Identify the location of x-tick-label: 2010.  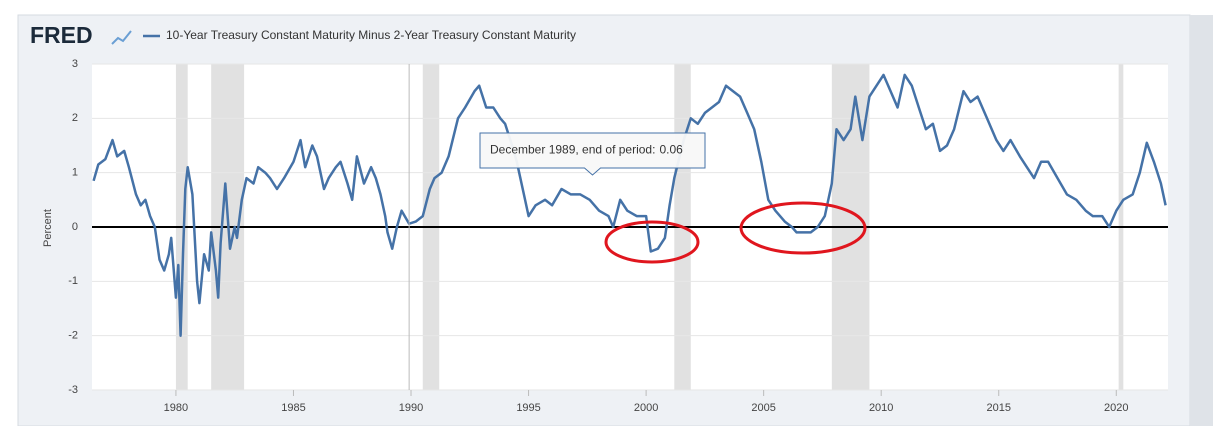
(881, 408).